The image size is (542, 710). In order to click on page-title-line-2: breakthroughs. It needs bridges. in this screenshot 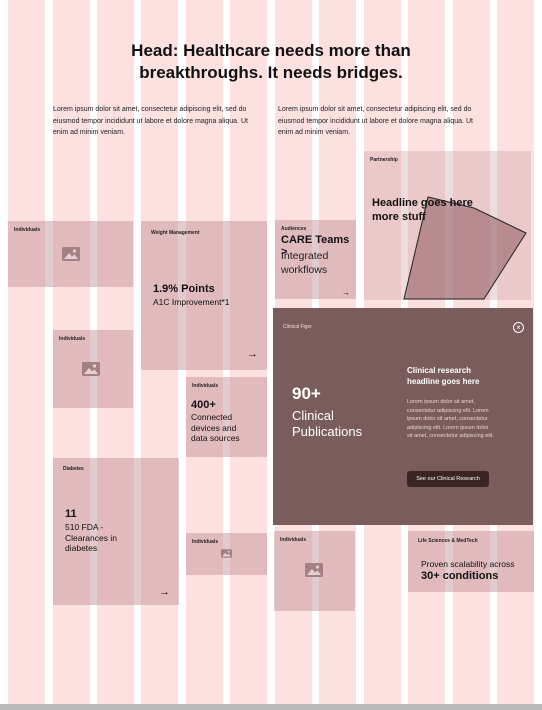, I will do `click(271, 72)`.